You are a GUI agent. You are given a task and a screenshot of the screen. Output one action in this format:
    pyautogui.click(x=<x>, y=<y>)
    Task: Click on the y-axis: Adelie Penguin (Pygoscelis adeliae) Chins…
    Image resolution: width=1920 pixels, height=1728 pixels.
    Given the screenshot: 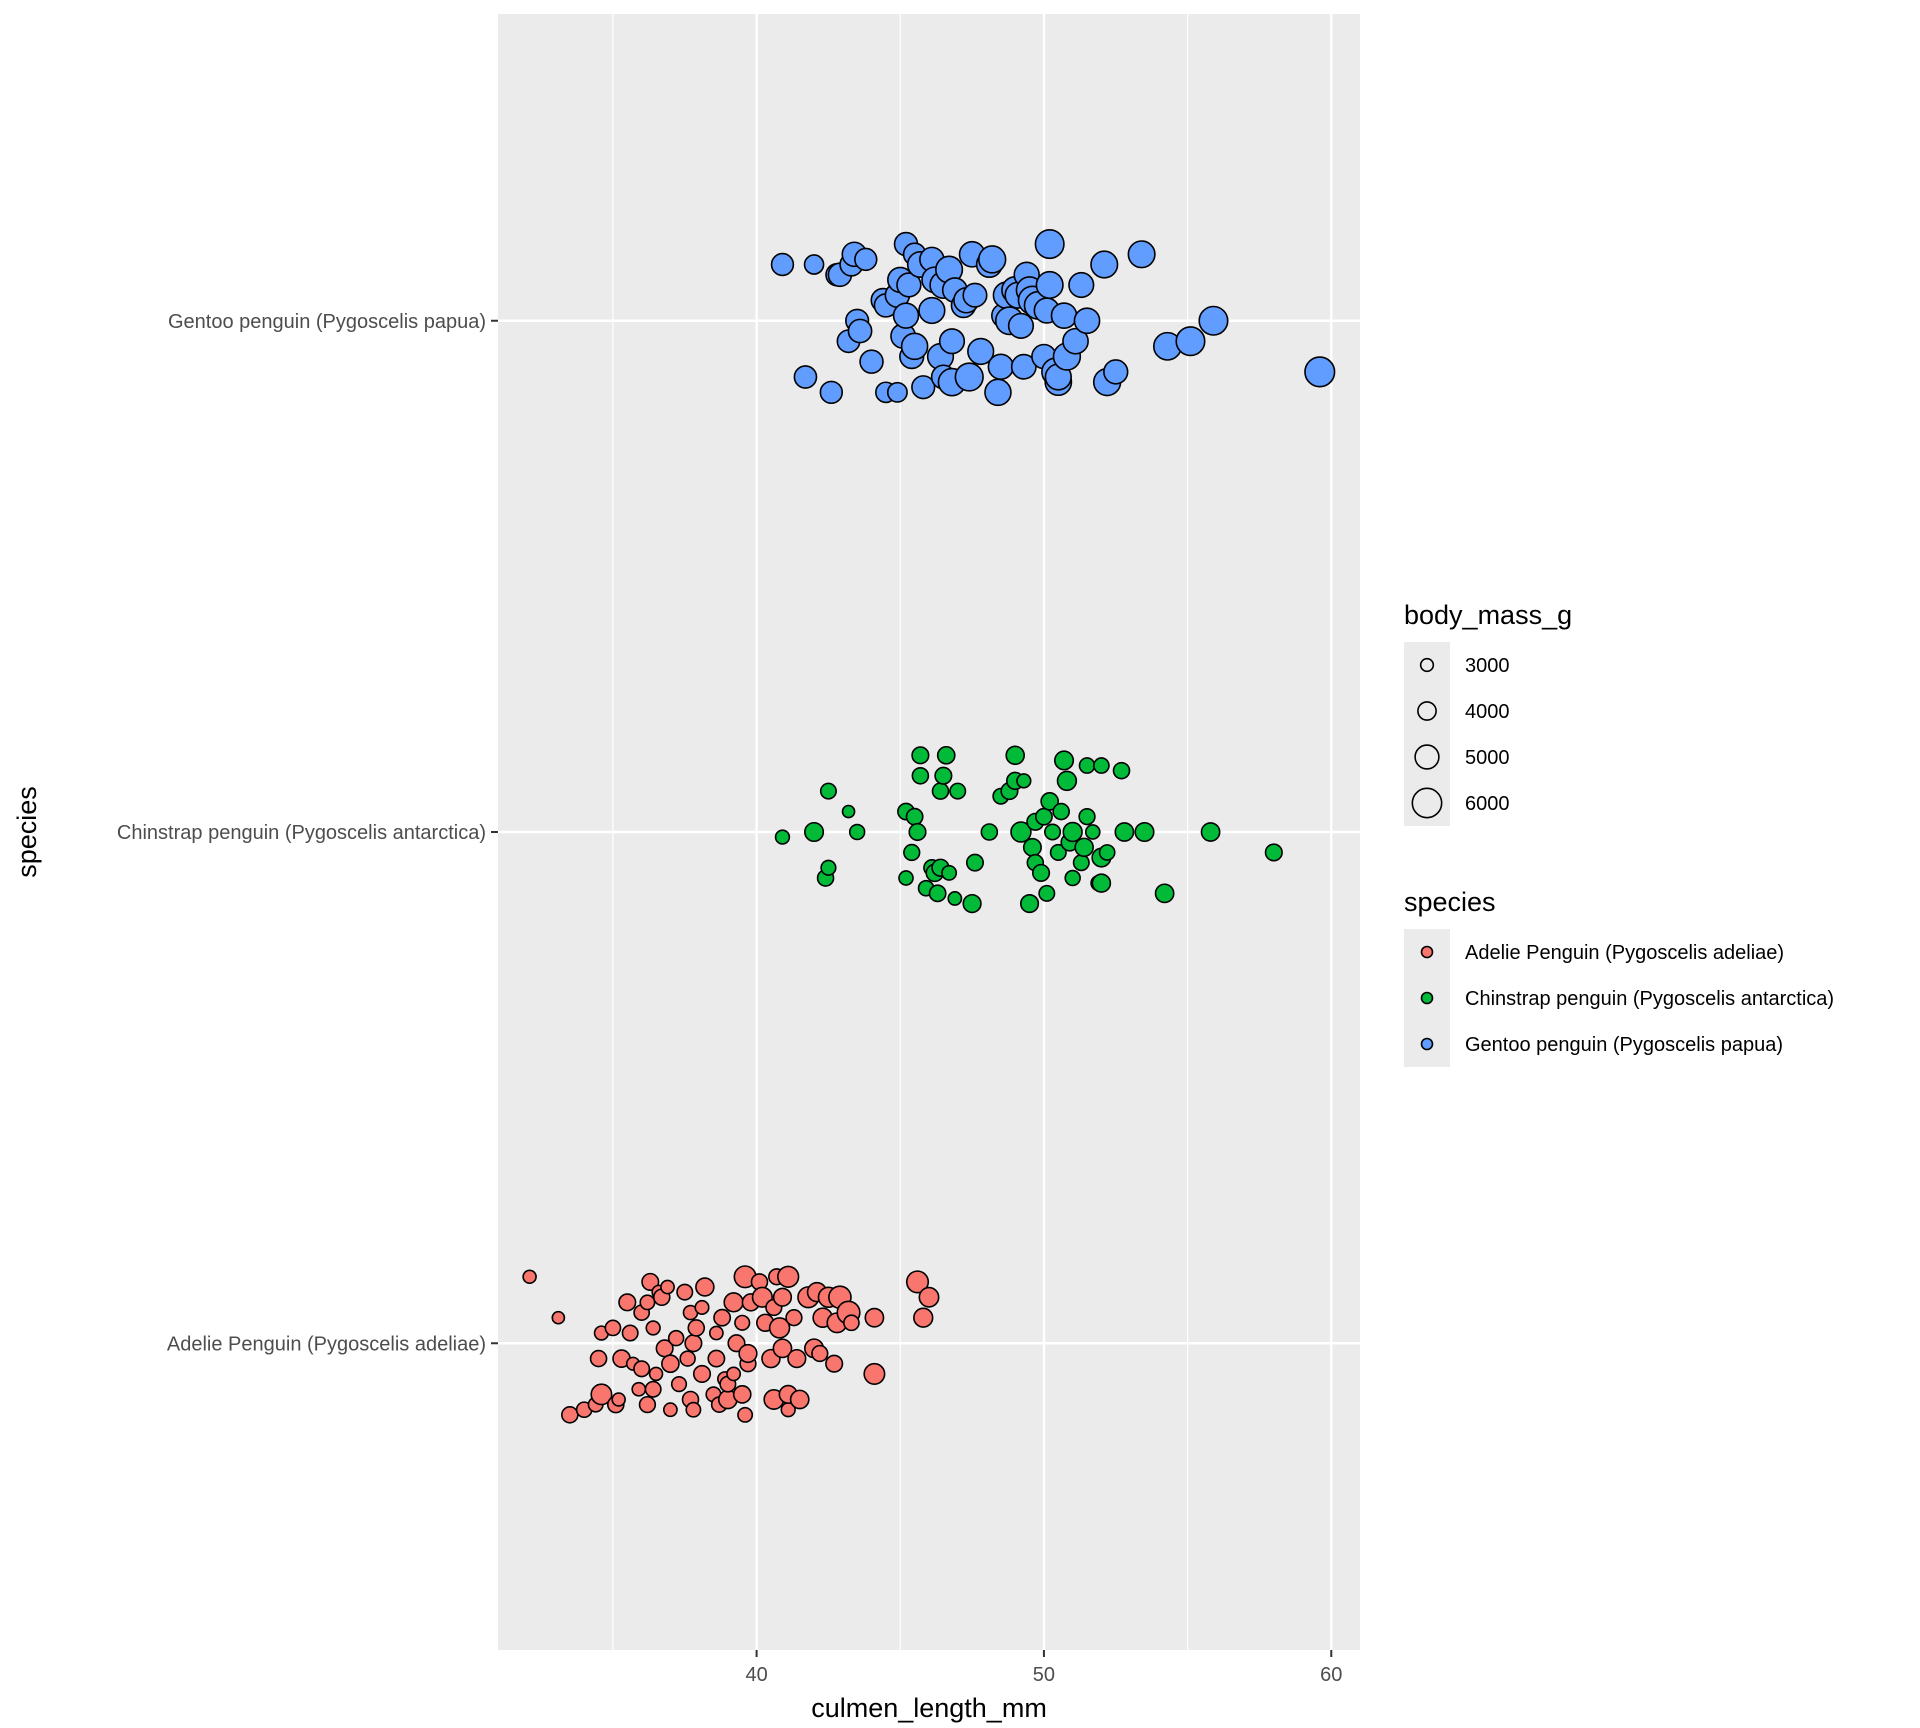 What is the action you would take?
    pyautogui.click(x=307, y=833)
    